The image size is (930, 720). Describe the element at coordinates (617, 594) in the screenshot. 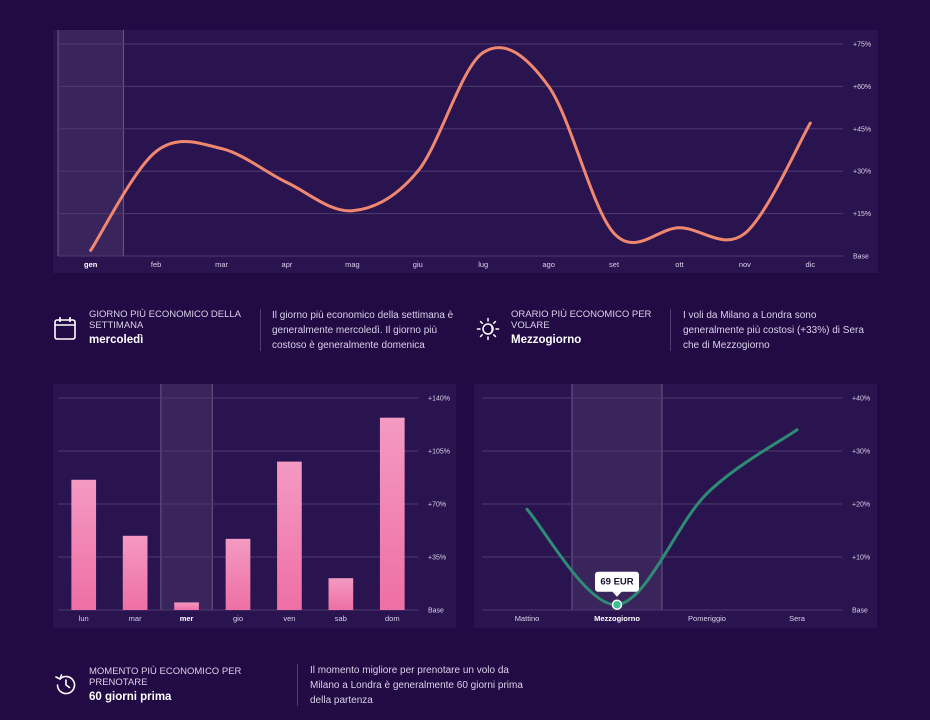

I see `price-tooltip-pointer` at that location.